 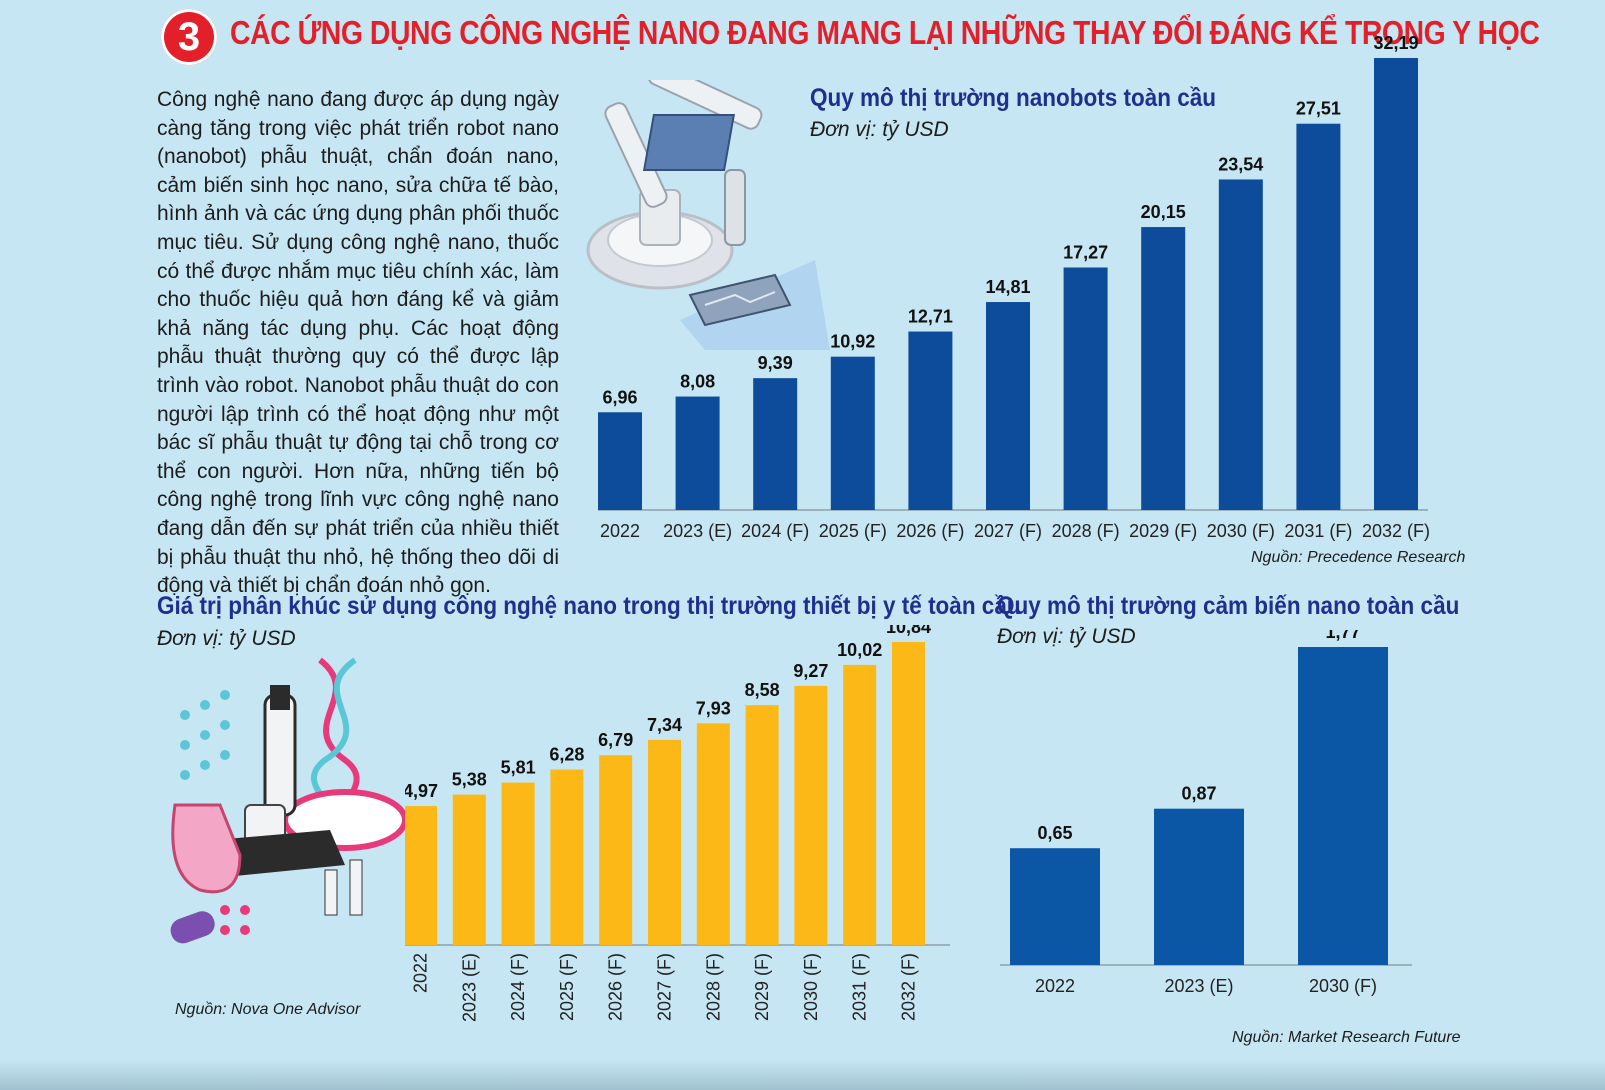 What do you see at coordinates (1346, 1037) in the screenshot?
I see `nanosensors-chart-source: Nguồn: Market Research Future` at bounding box center [1346, 1037].